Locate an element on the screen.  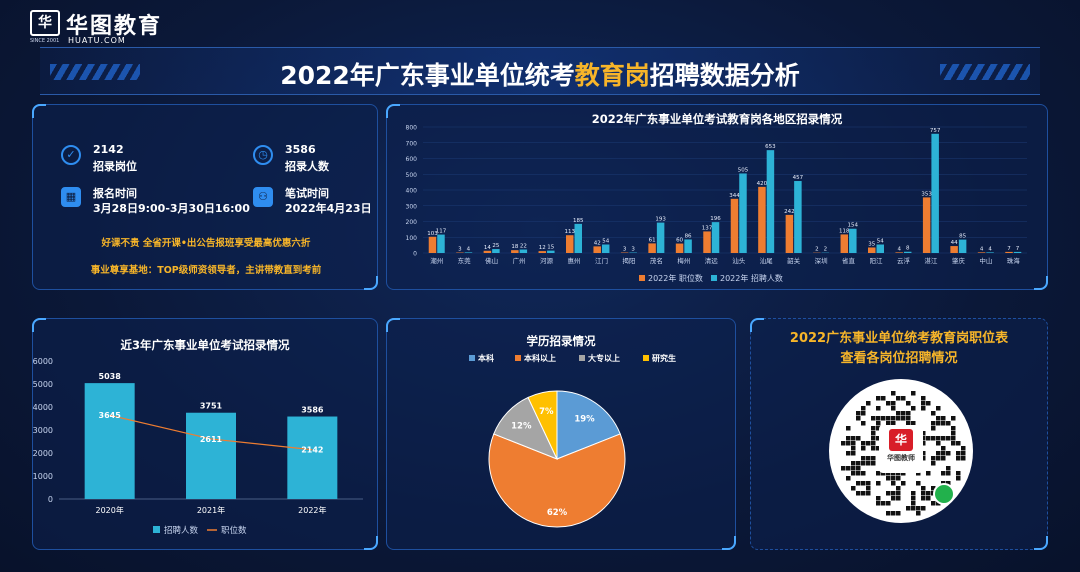
bar-value-label: 2 is located at coordinates (817, 250).